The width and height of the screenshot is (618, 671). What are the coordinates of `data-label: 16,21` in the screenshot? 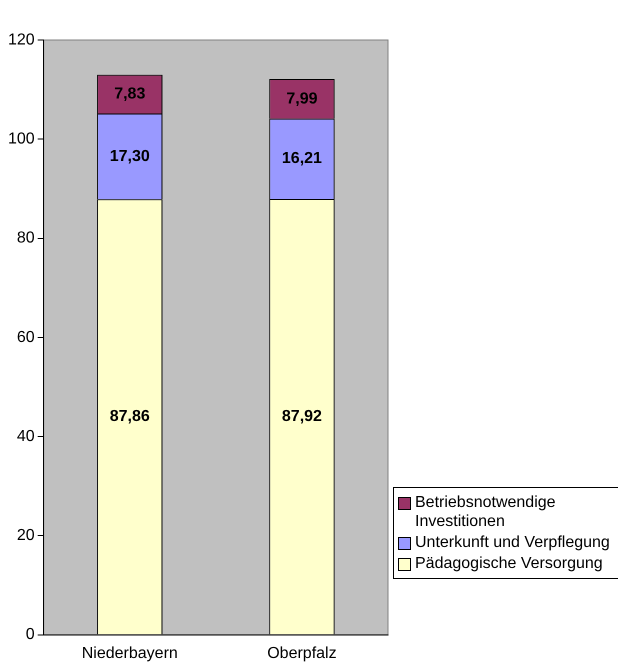 It's located at (302, 159).